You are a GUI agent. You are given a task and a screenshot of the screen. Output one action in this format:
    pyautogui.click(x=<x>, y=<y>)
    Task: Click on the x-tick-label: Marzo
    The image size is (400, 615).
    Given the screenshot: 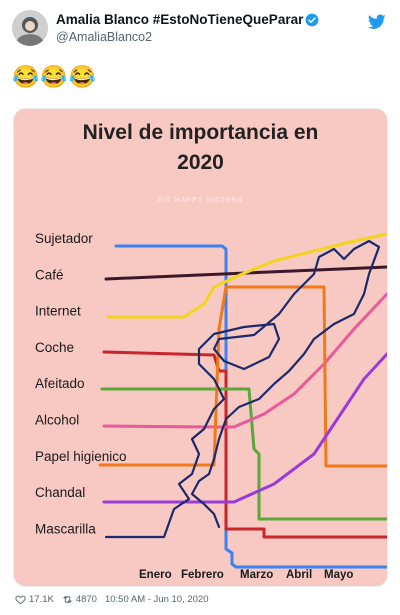 What is the action you would take?
    pyautogui.click(x=256, y=575)
    